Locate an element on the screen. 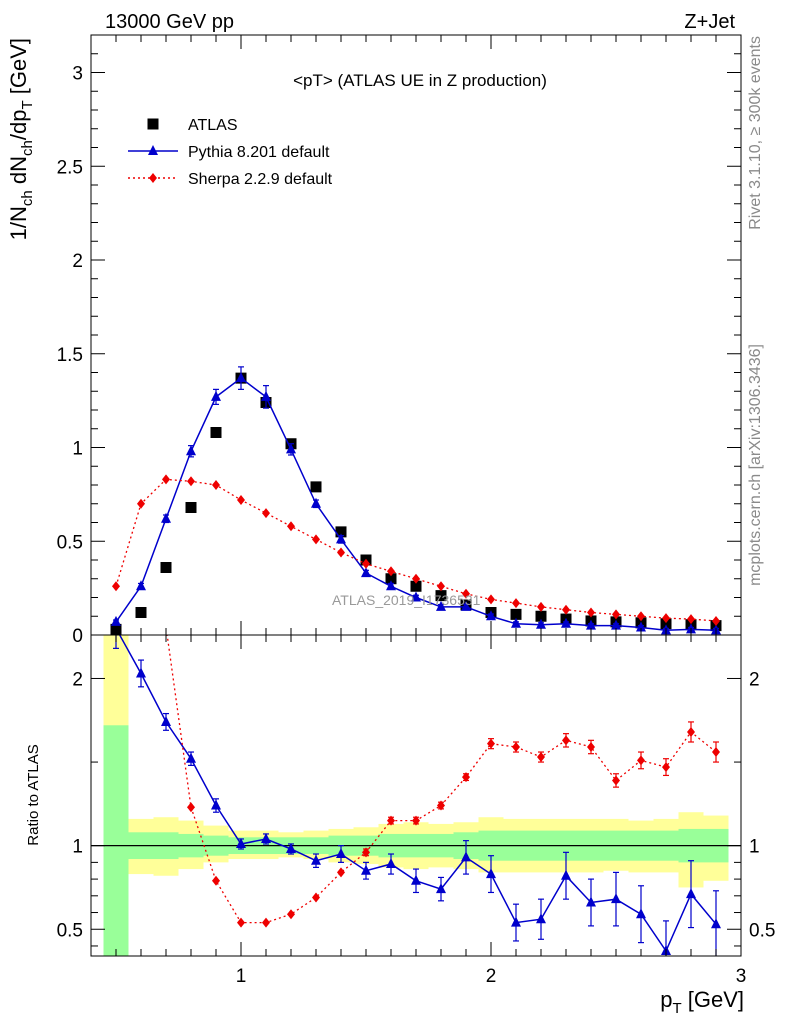  analysis-watermark: ATLAS_2019_I1736531 is located at coordinates (406, 600).